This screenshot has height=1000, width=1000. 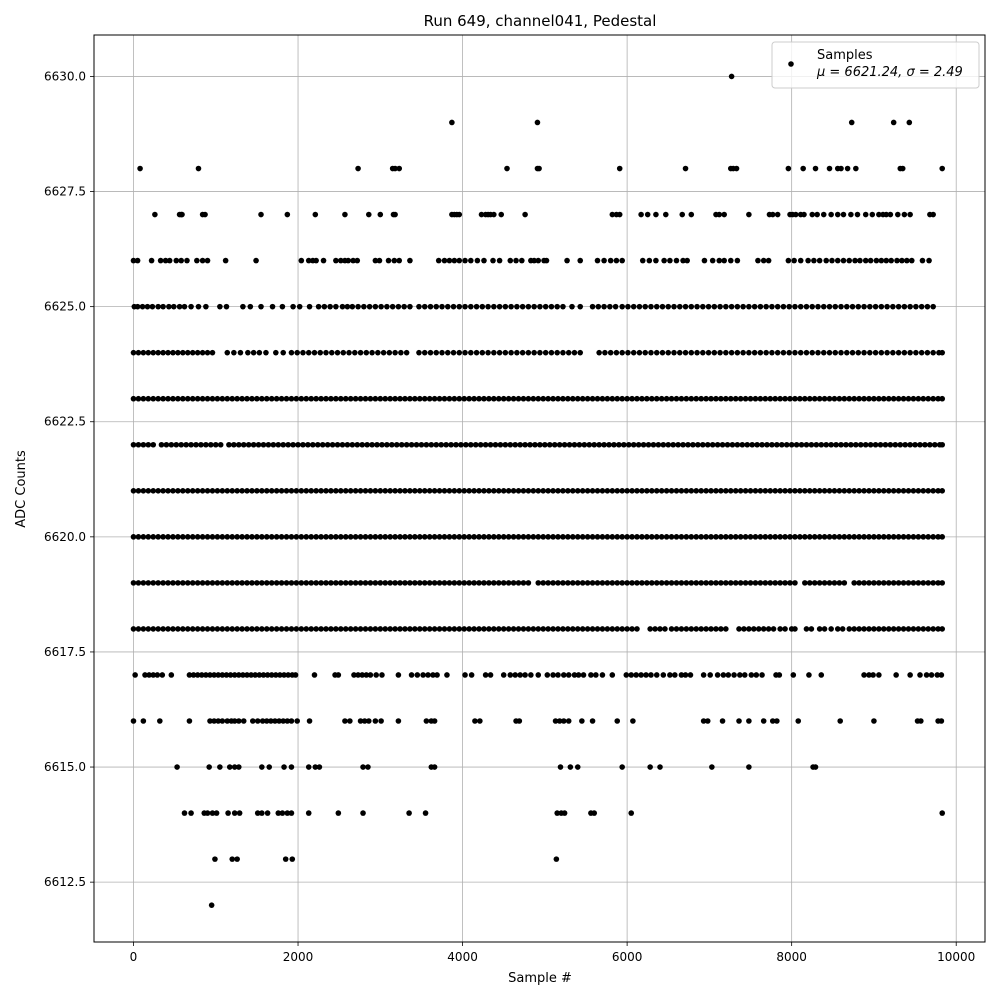 What do you see at coordinates (875, 65) in the screenshot?
I see `legend-box` at bounding box center [875, 65].